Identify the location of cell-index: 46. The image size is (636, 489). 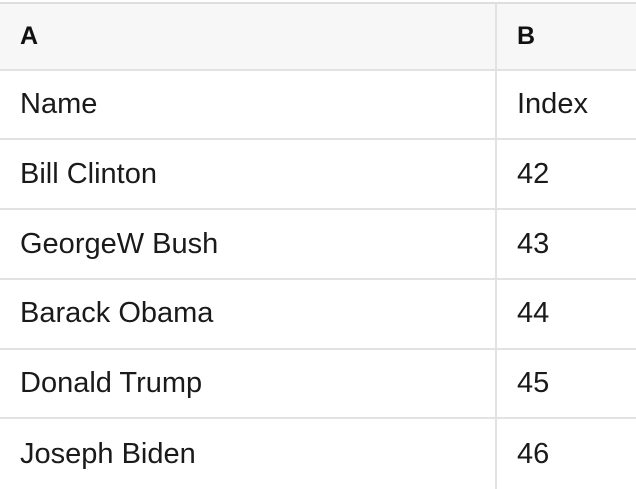
(533, 453).